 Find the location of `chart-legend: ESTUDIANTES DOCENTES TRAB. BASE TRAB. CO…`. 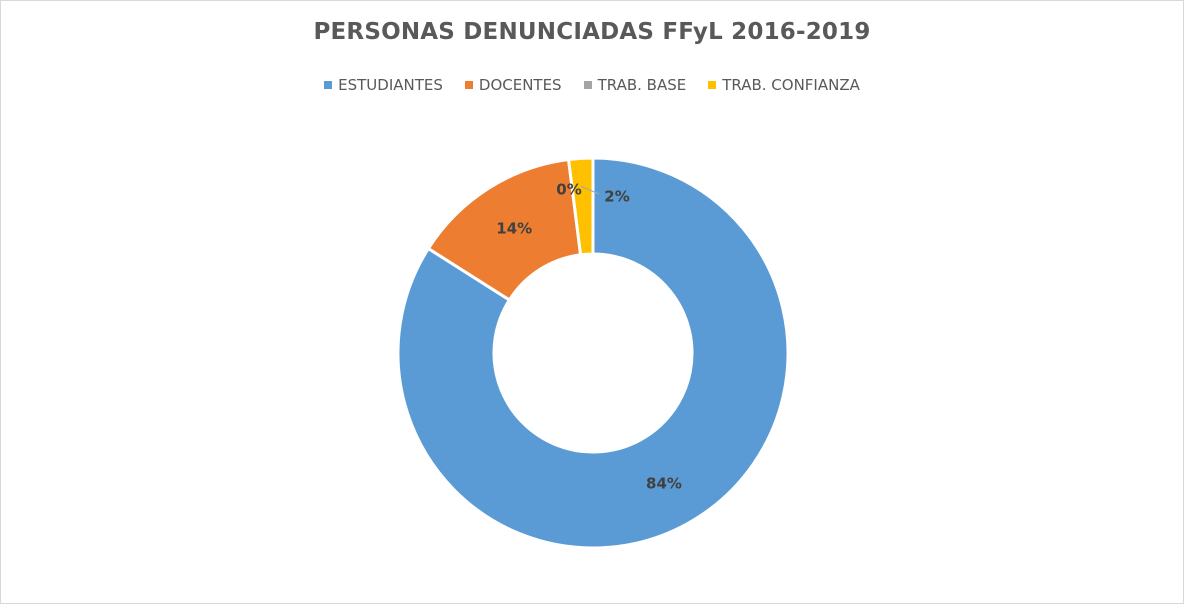

chart-legend: ESTUDIANTES DOCENTES TRAB. BASE TRAB. CO… is located at coordinates (592, 85).